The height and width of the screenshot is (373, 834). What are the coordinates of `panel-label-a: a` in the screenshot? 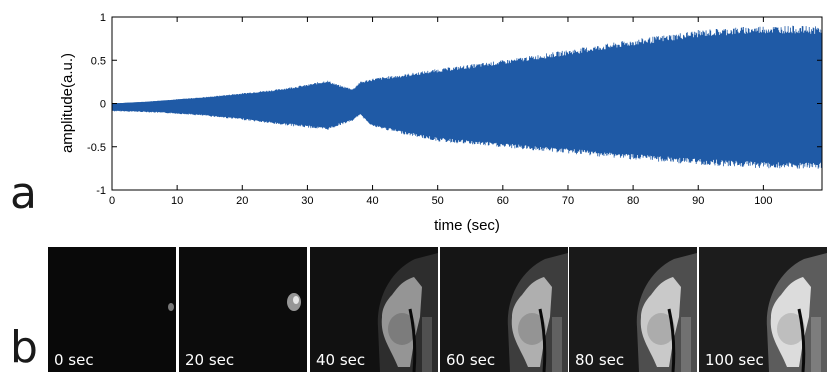 It's located at (23, 193).